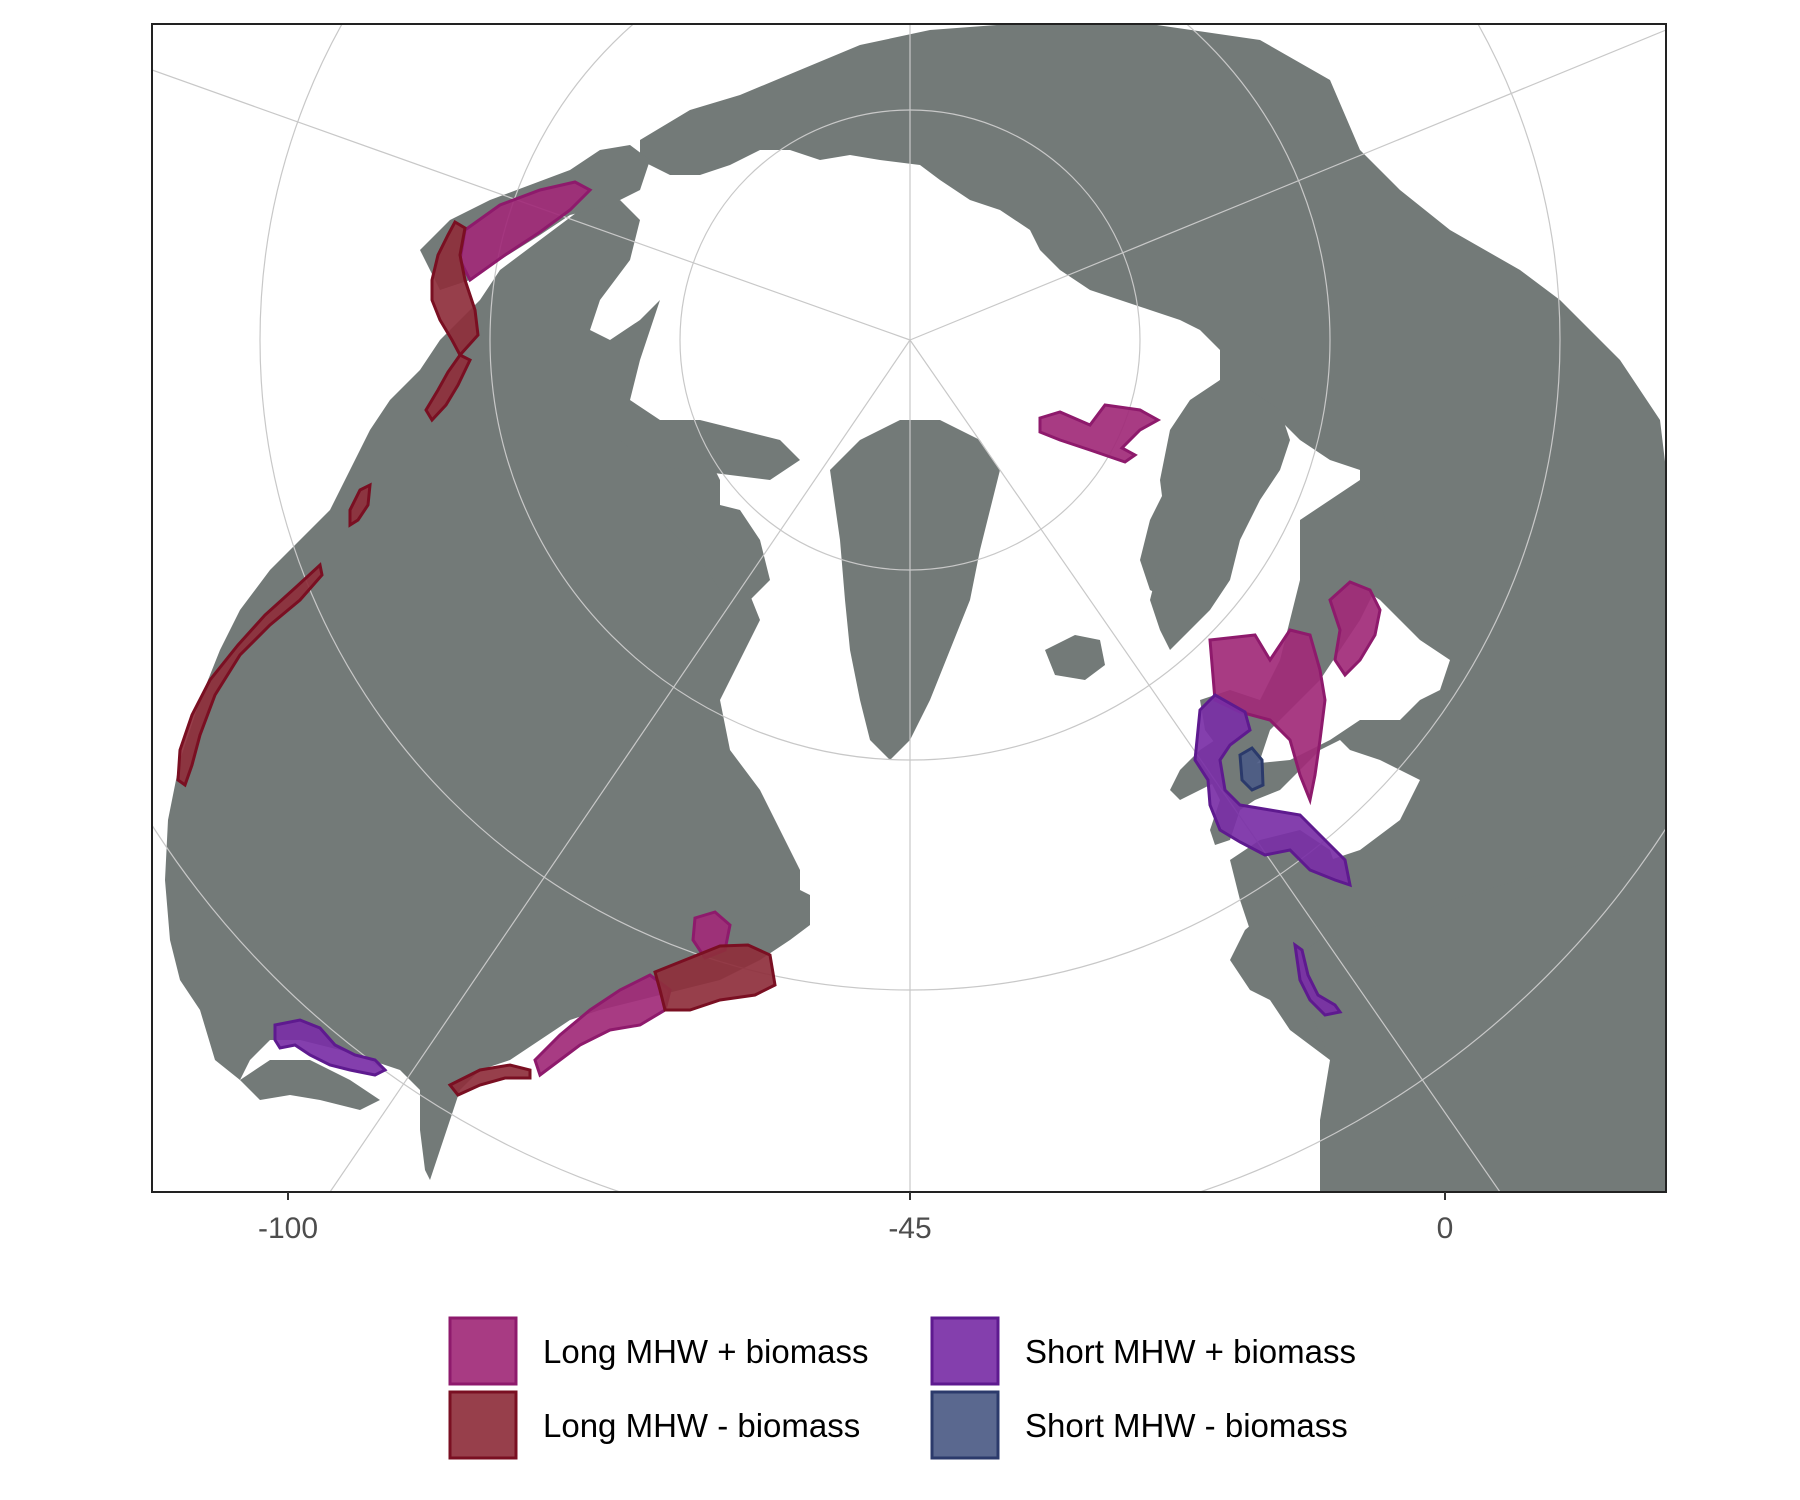 This screenshot has height=1500, width=1800. I want to click on legend-label-short-minus: Short MHW - biomass, so click(1186, 1425).